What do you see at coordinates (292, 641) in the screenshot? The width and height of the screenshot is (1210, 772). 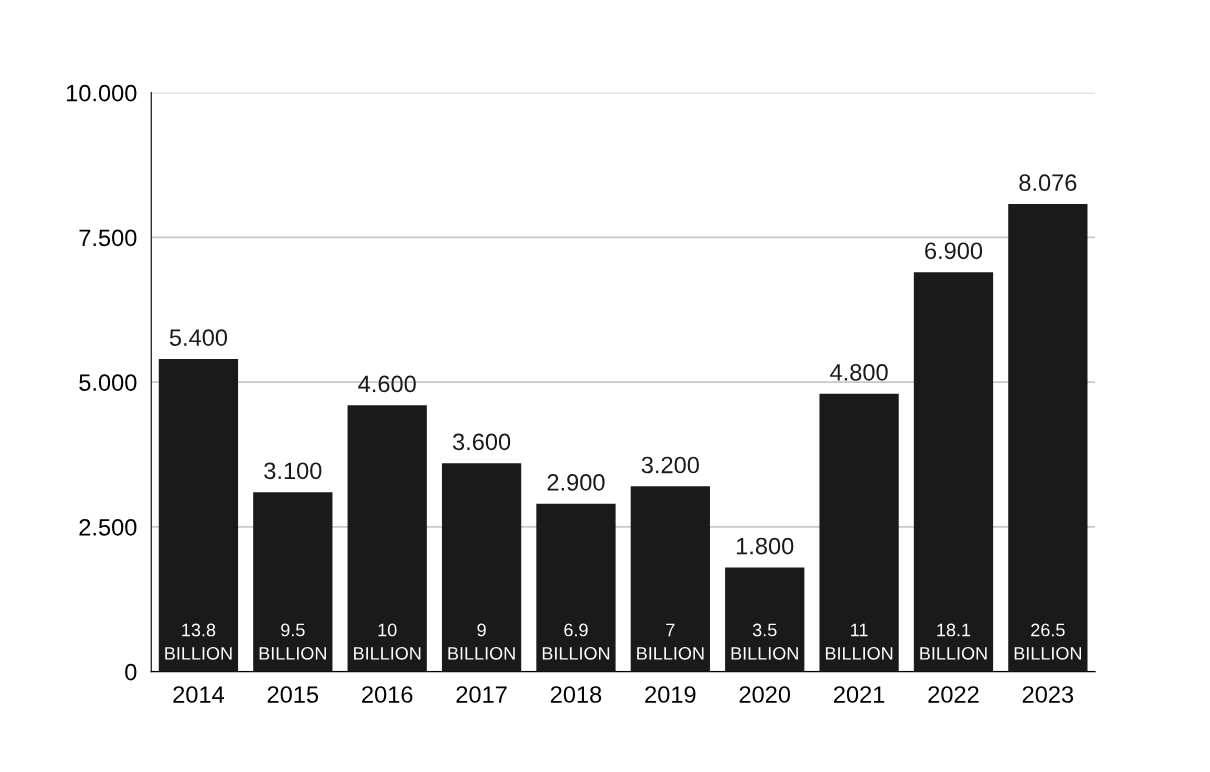 I see `annotation: 9.5 BILLION` at bounding box center [292, 641].